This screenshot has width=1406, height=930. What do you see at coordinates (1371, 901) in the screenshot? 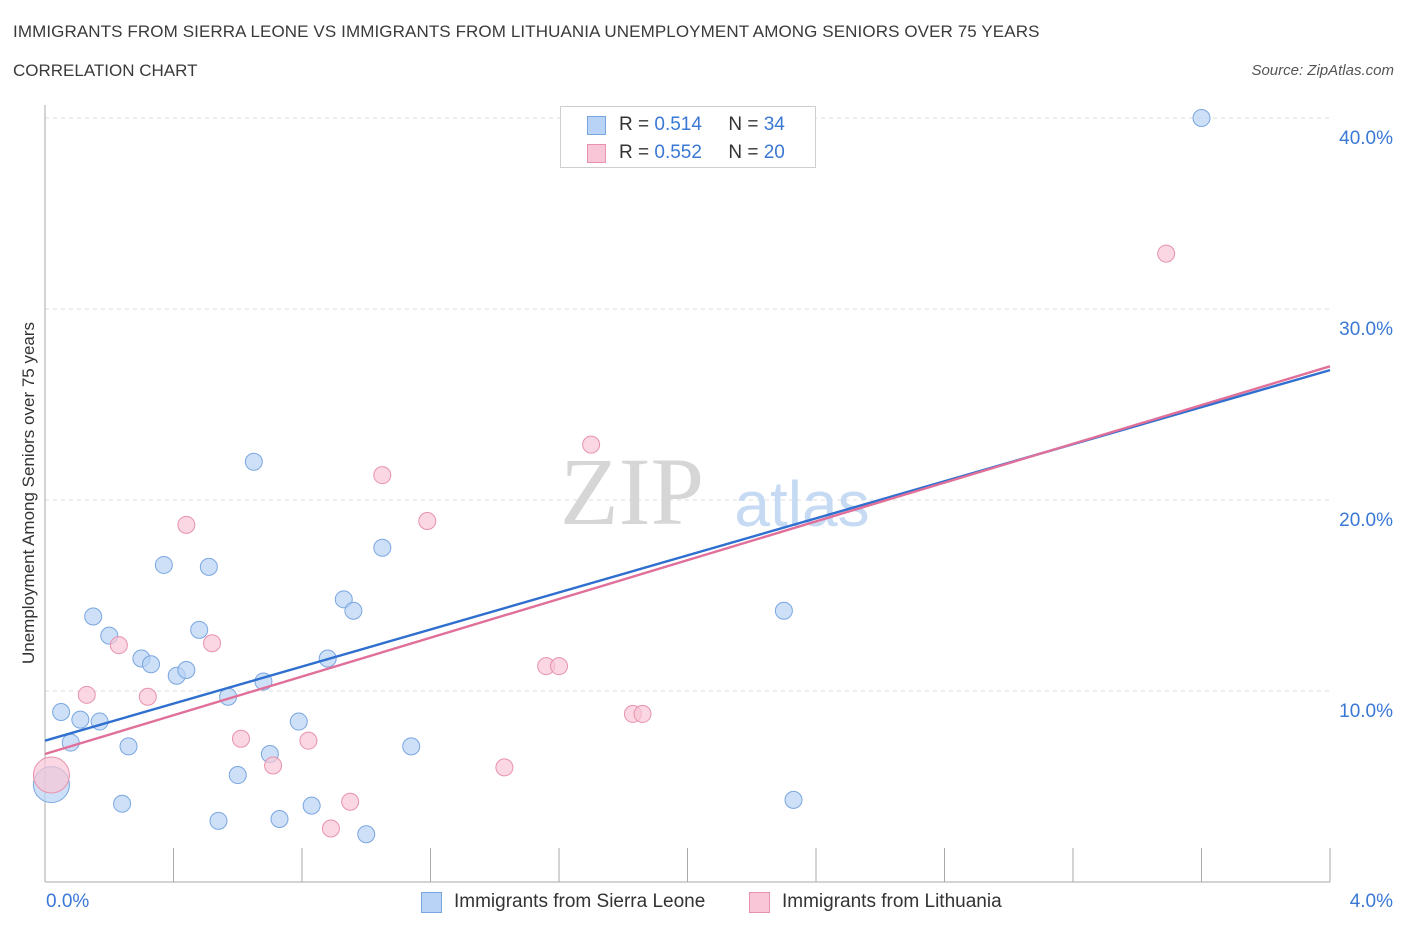
I see `x-tick-label-max: 4.0%` at bounding box center [1371, 901].